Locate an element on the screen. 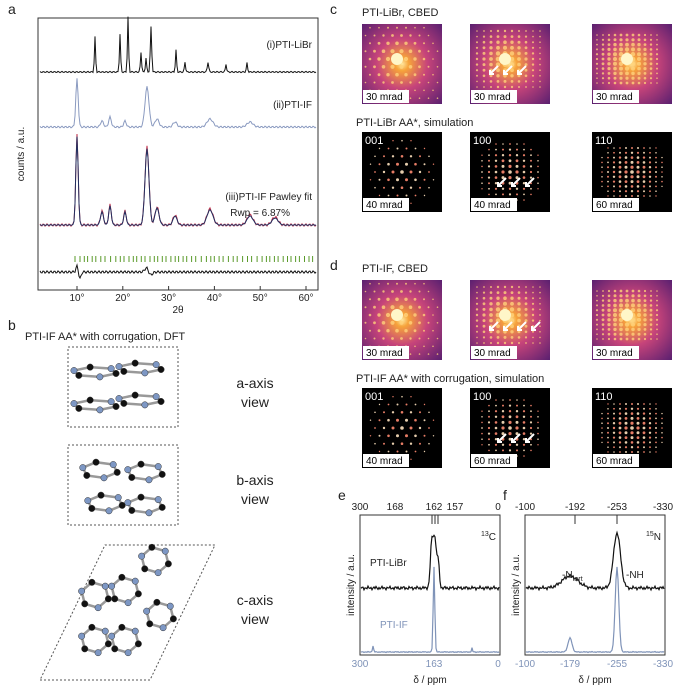 The image size is (698, 694). bottom-tick-label: -255 is located at coordinates (617, 664).